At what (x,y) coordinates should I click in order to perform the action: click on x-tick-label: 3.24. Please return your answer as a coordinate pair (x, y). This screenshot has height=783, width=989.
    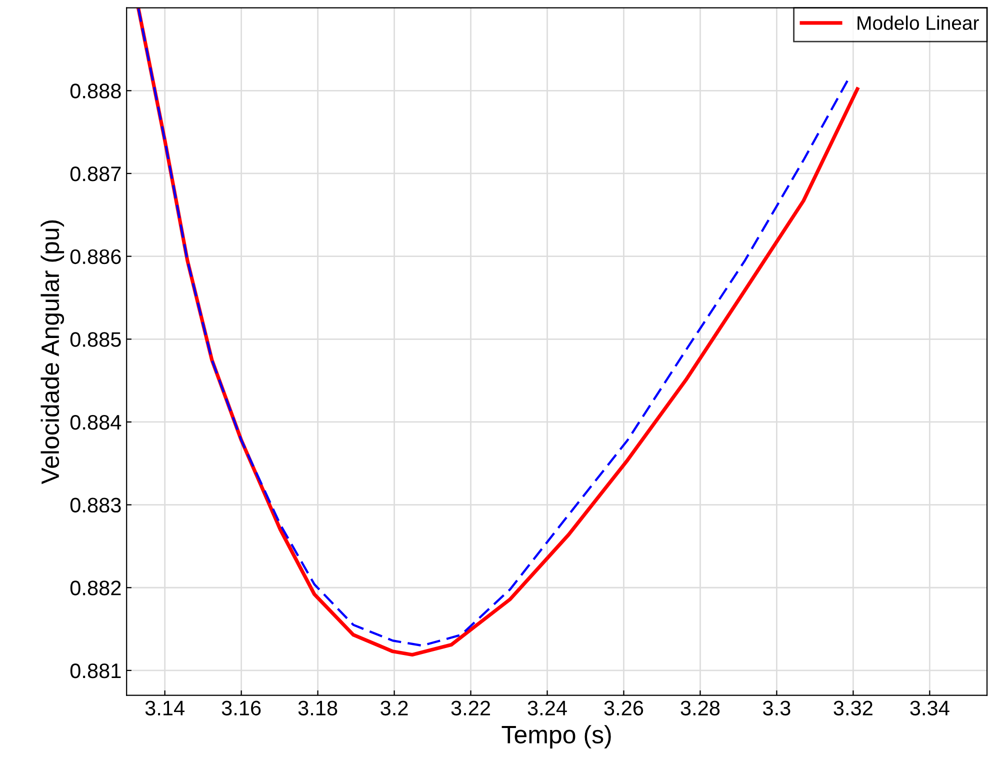
    Looking at the image, I should click on (547, 708).